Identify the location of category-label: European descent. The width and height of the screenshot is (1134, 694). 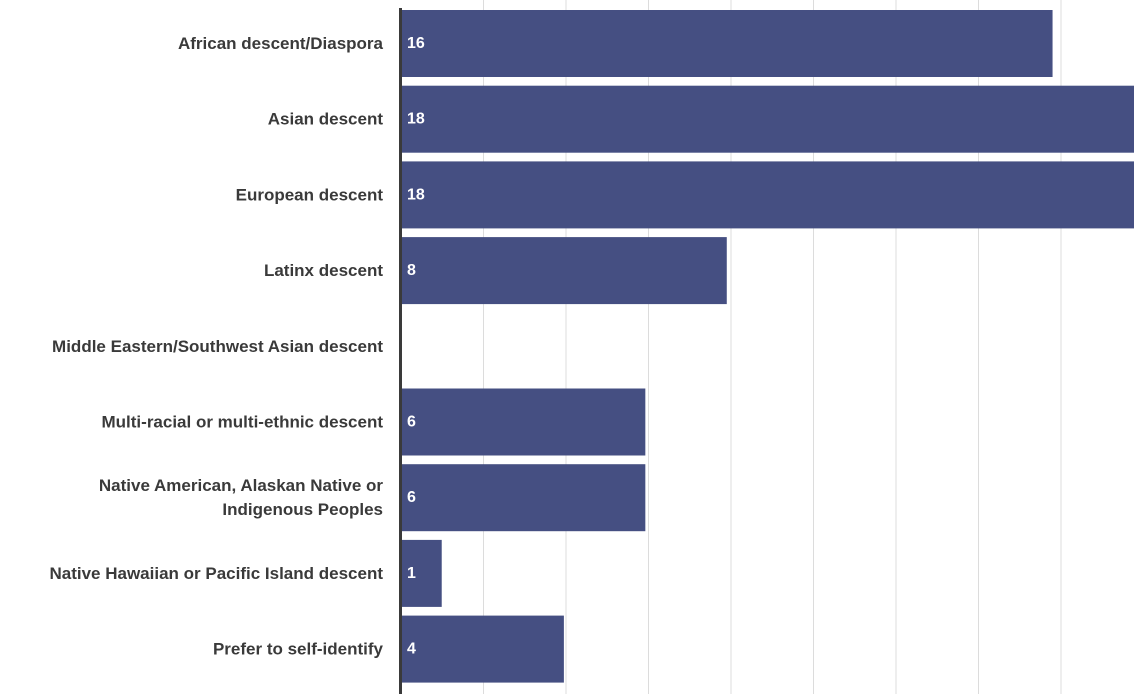
(310, 194).